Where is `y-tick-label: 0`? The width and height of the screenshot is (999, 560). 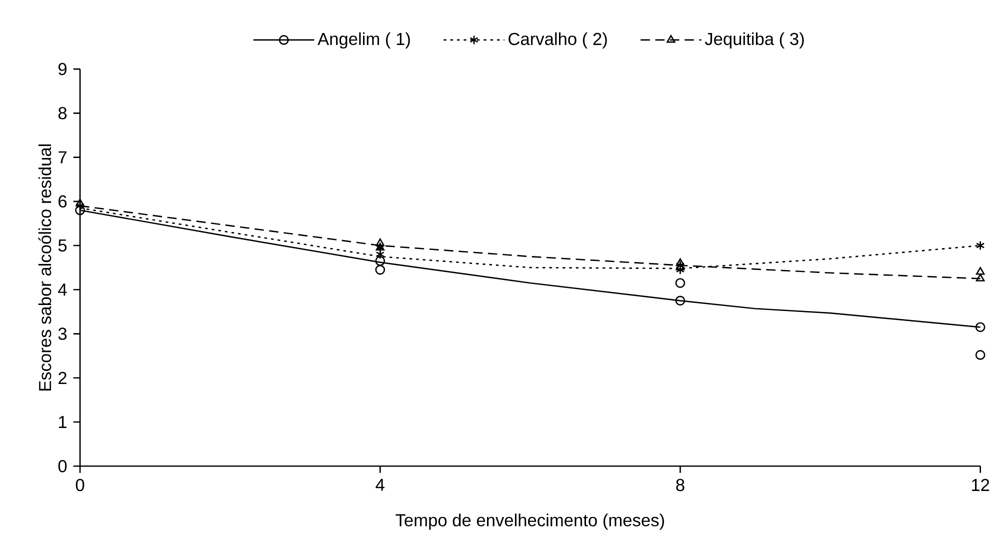
y-tick-label: 0 is located at coordinates (62, 466).